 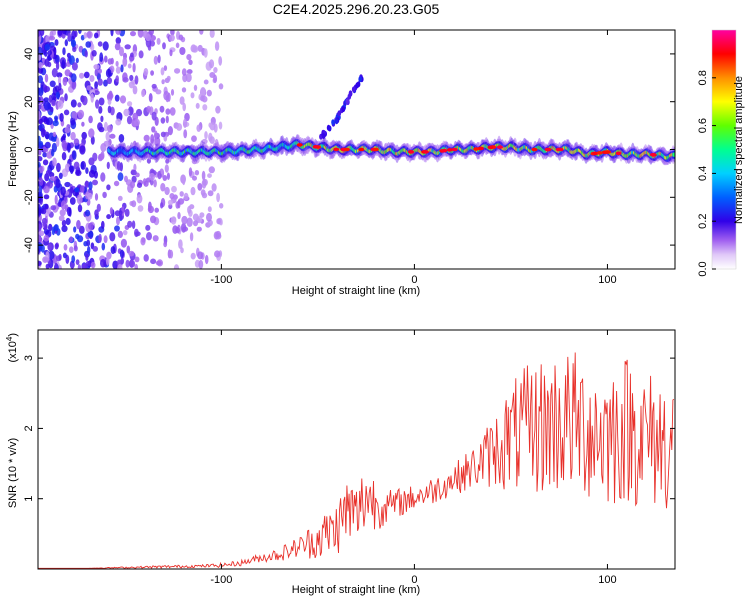 I want to click on chart-title: C2E4.2025.296.20.23.G05, so click(x=356, y=9).